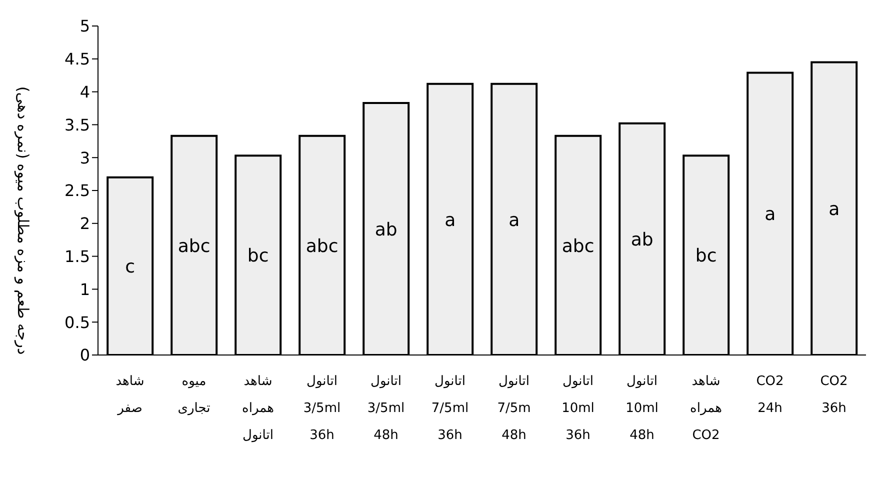 The width and height of the screenshot is (878, 478). I want to click on y-tick-label: 1.5, so click(77, 256).